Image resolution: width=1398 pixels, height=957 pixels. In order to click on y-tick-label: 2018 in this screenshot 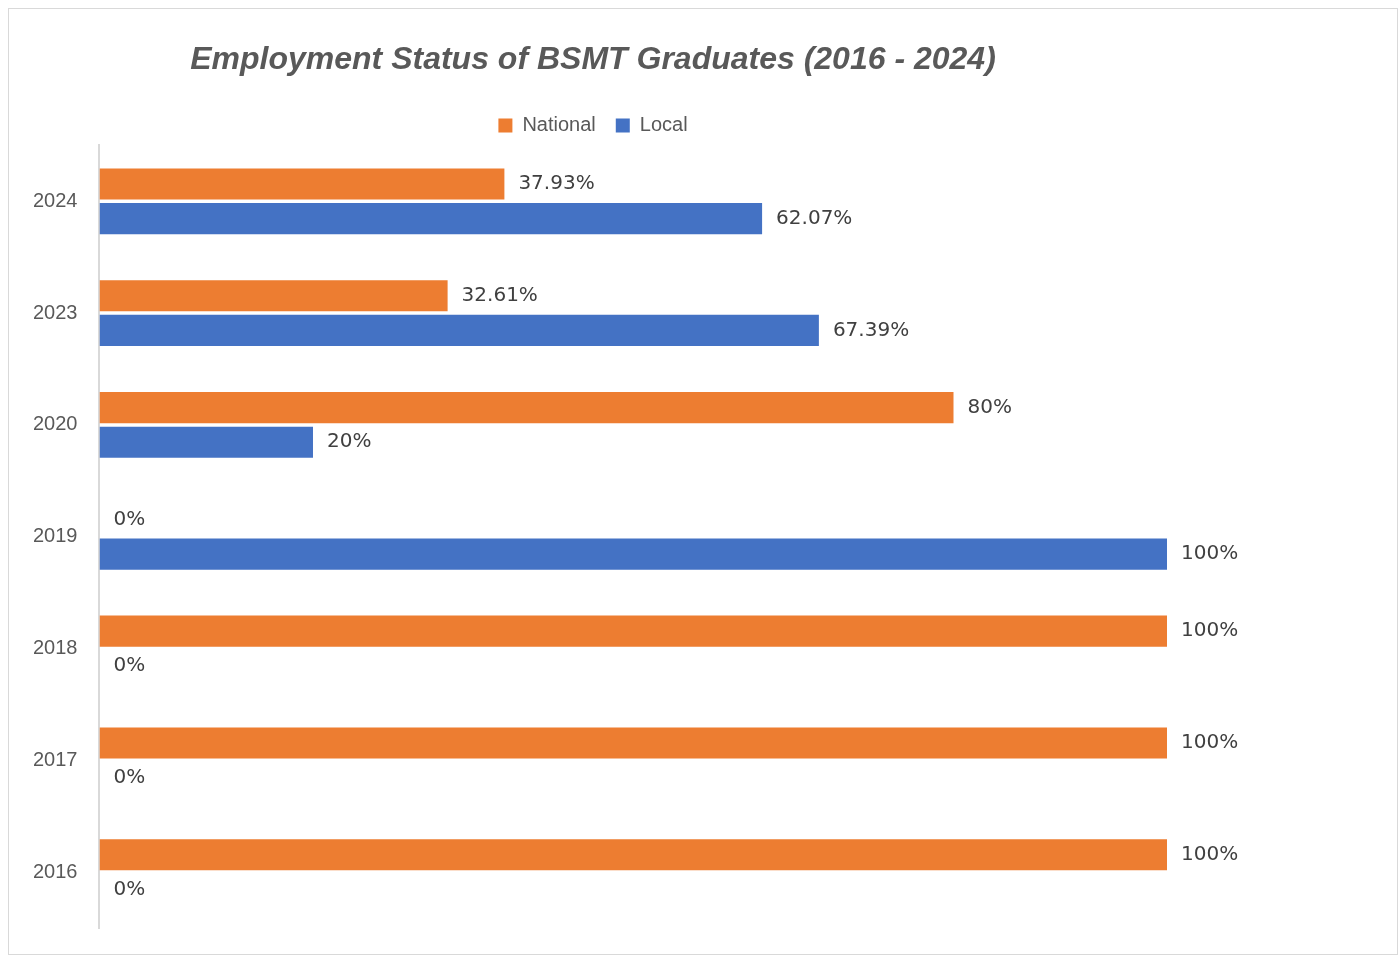, I will do `click(55, 647)`.